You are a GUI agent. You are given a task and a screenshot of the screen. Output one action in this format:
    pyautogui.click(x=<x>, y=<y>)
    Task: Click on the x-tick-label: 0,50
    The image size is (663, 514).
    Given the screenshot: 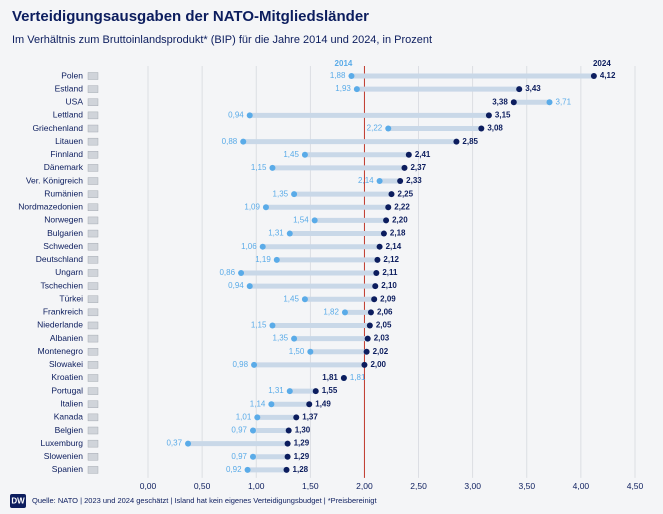 What is the action you would take?
    pyautogui.click(x=202, y=486)
    